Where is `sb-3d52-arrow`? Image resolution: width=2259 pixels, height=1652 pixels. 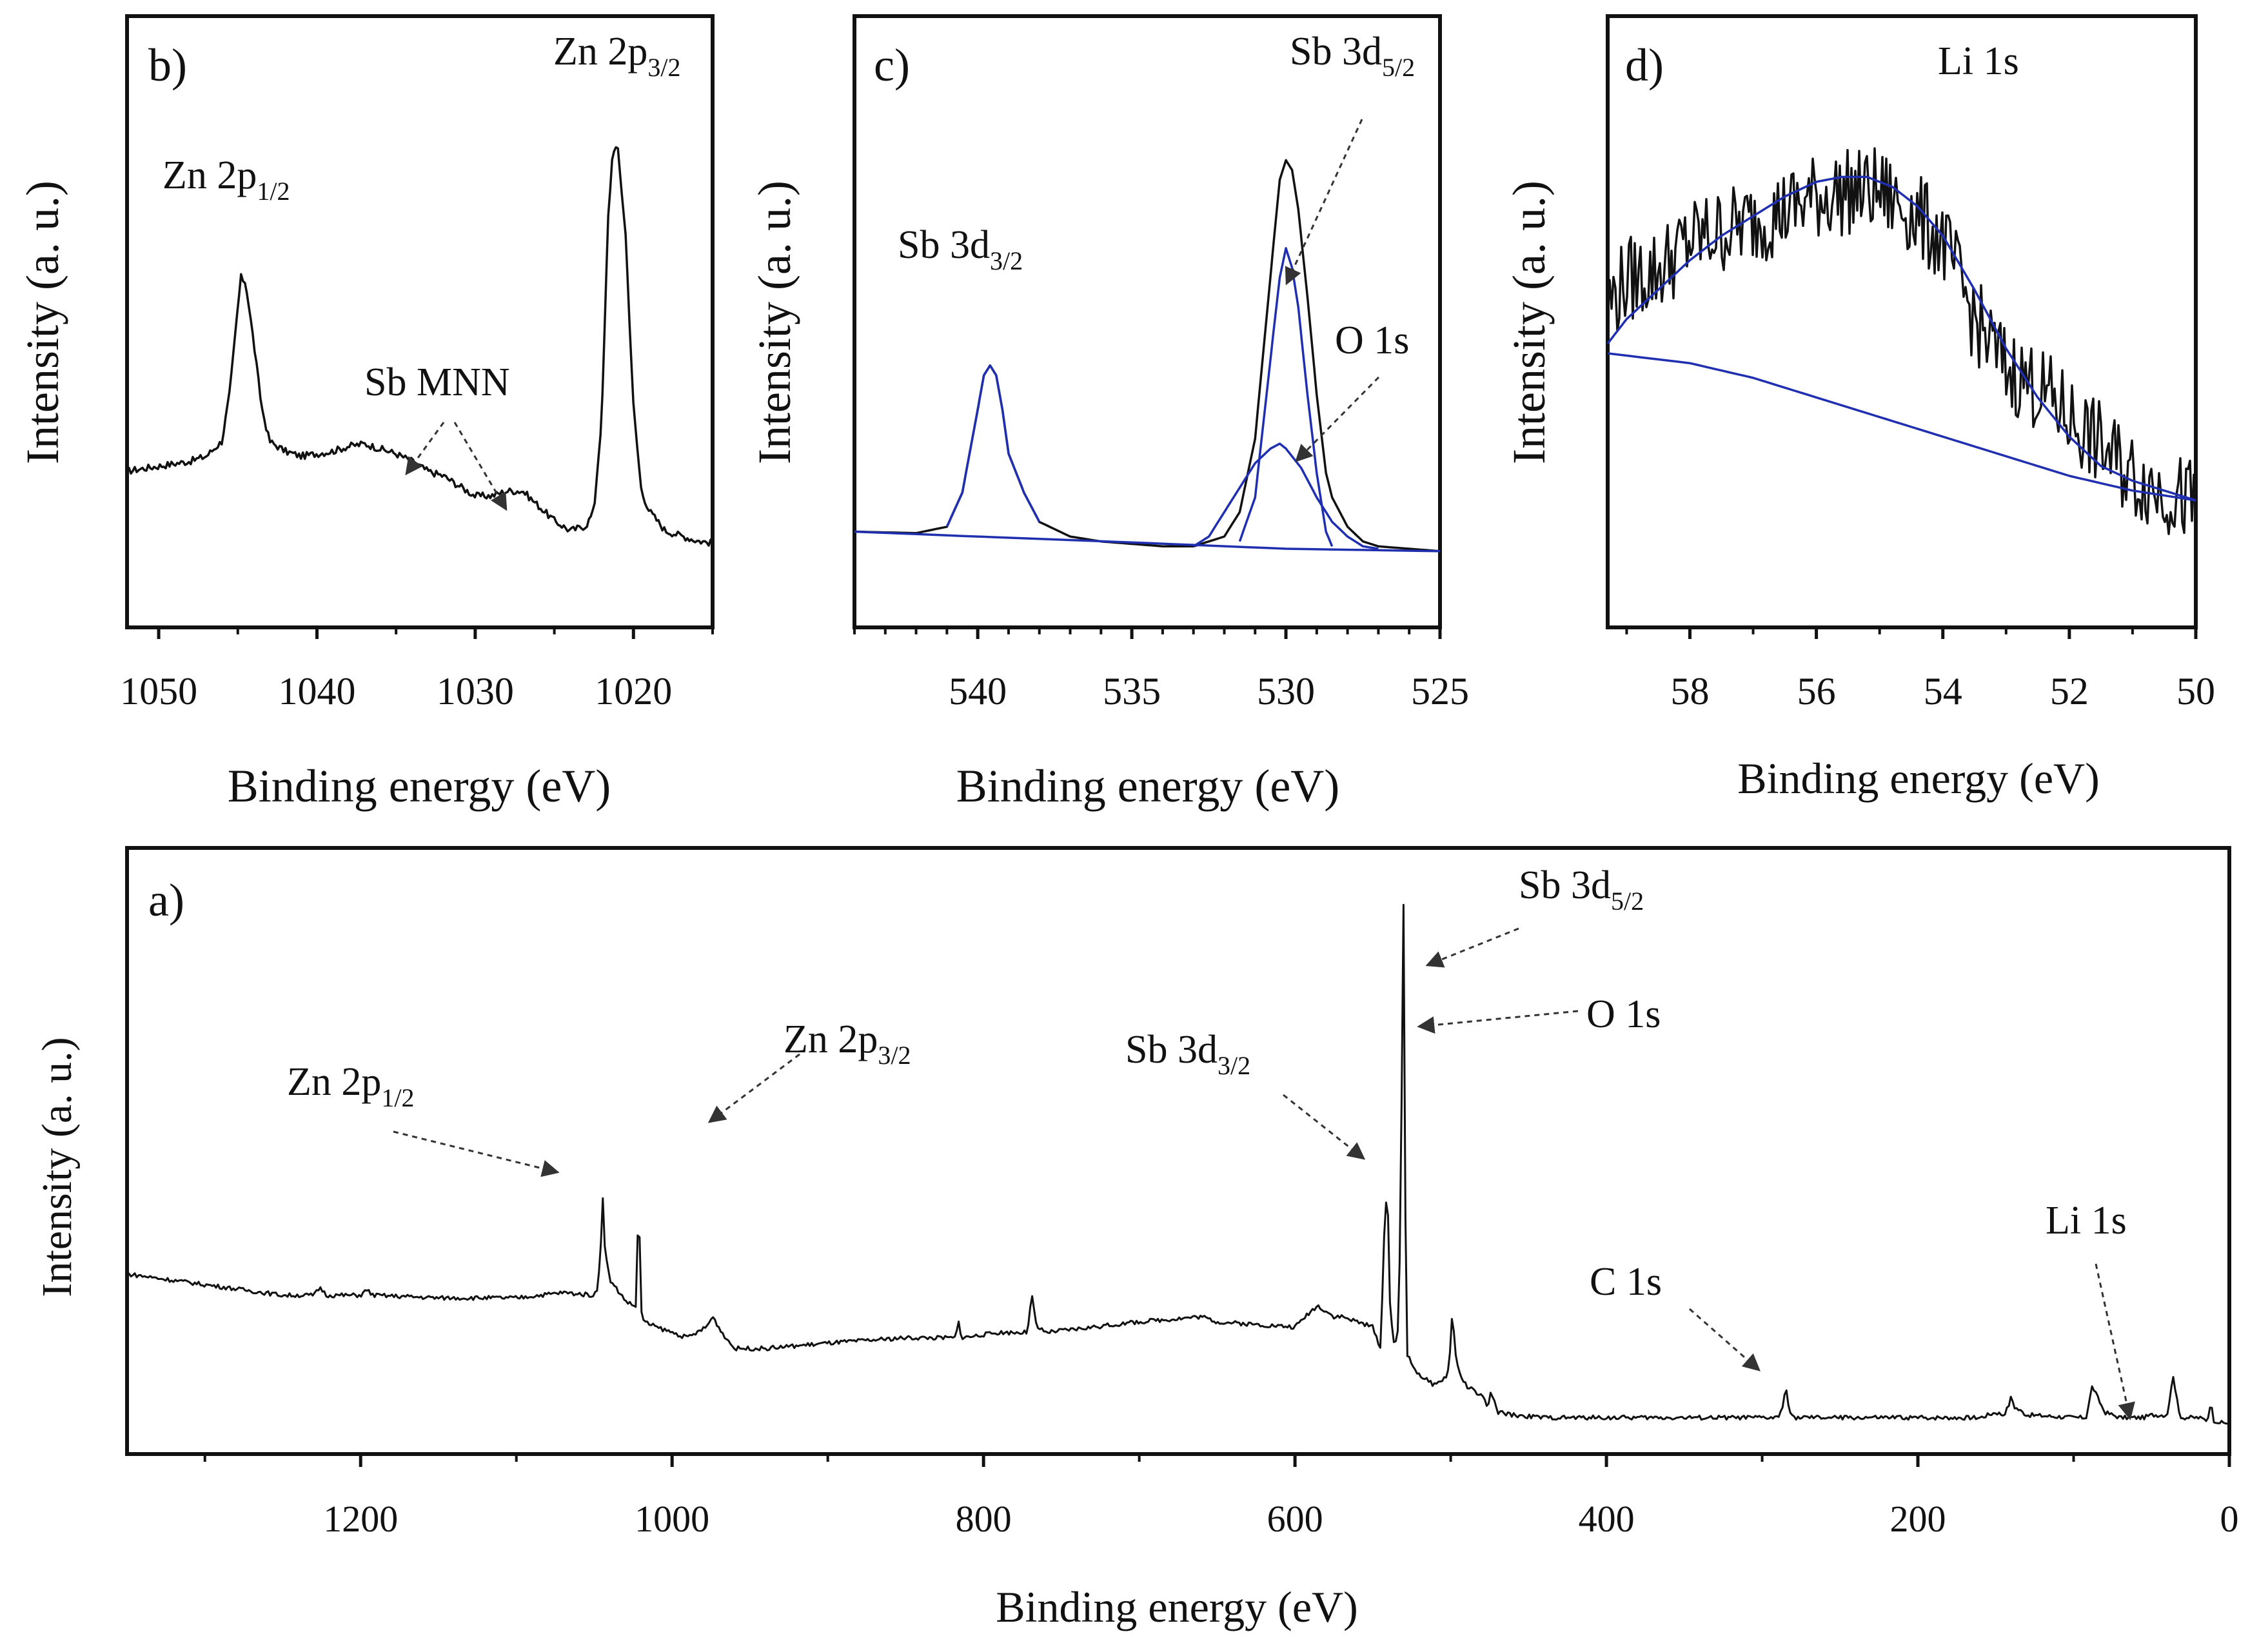
sb-3d52-arrow is located at coordinates (1324, 203).